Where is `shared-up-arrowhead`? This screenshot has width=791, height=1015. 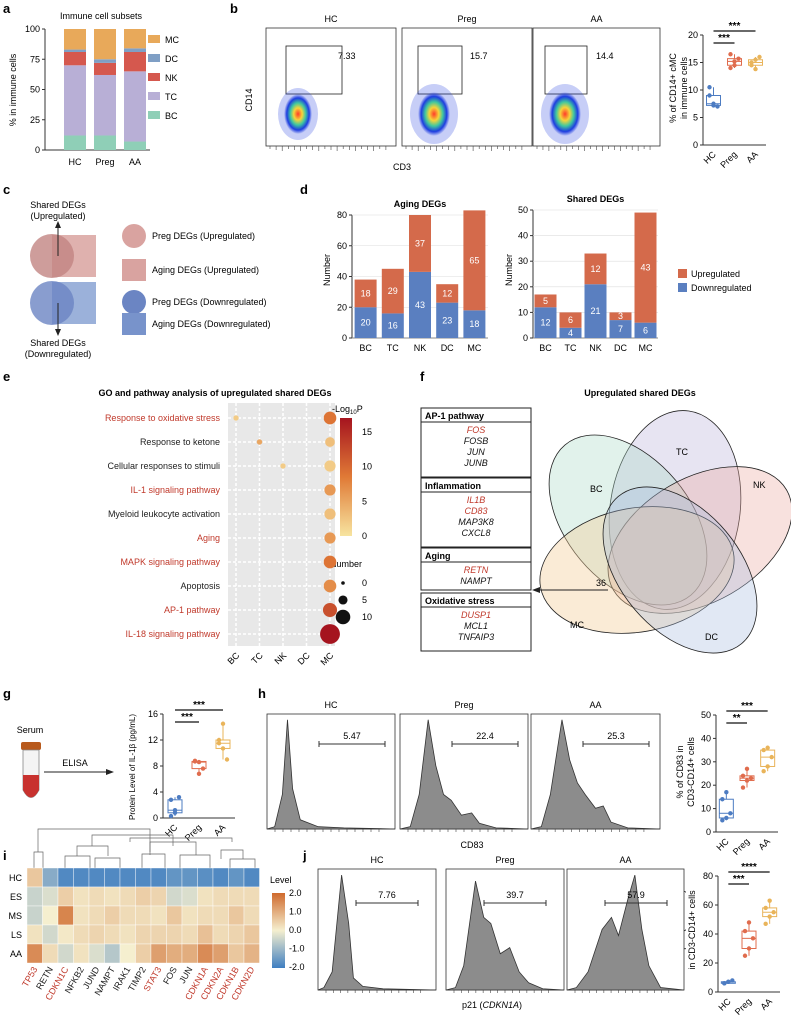
shared-up-arrowhead is located at coordinates (58, 224).